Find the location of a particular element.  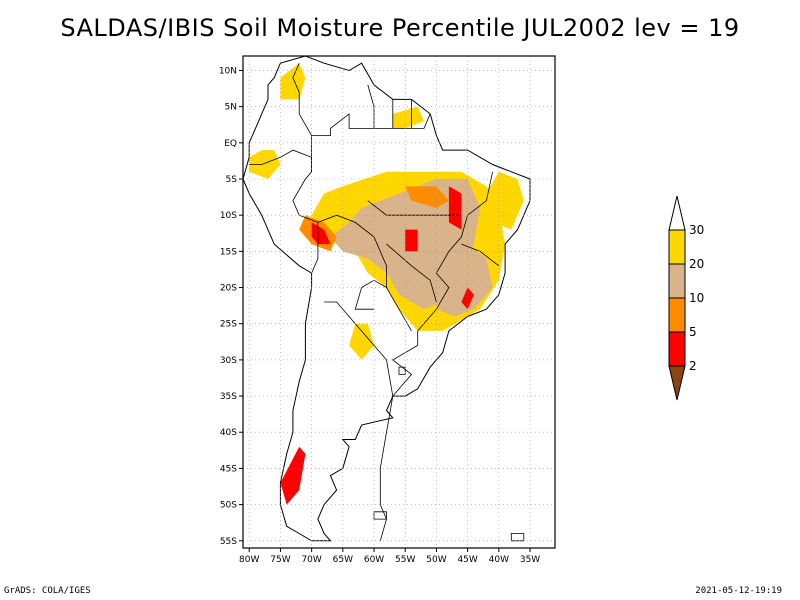

lat-label-30S: 30S is located at coordinates (228, 361).